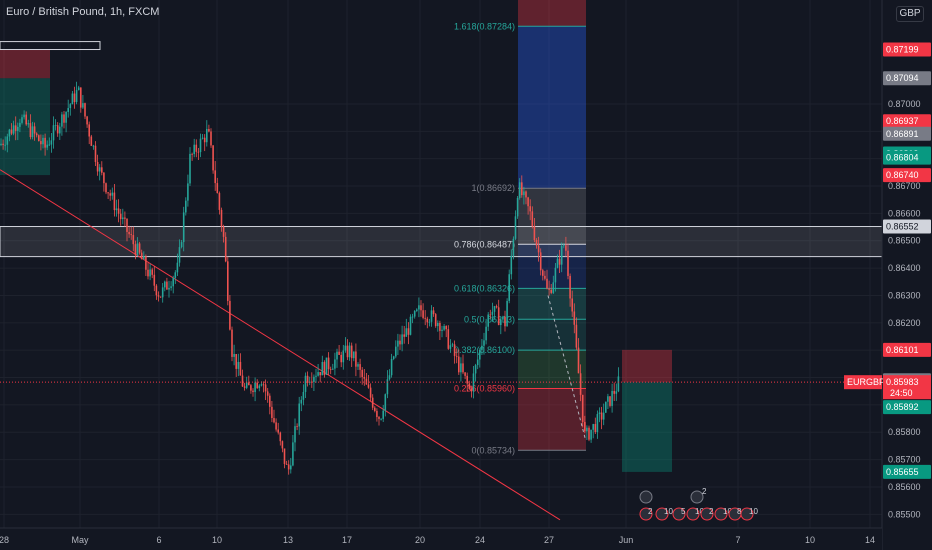 The image size is (932, 550). I want to click on label-box-top, so click(50, 46).